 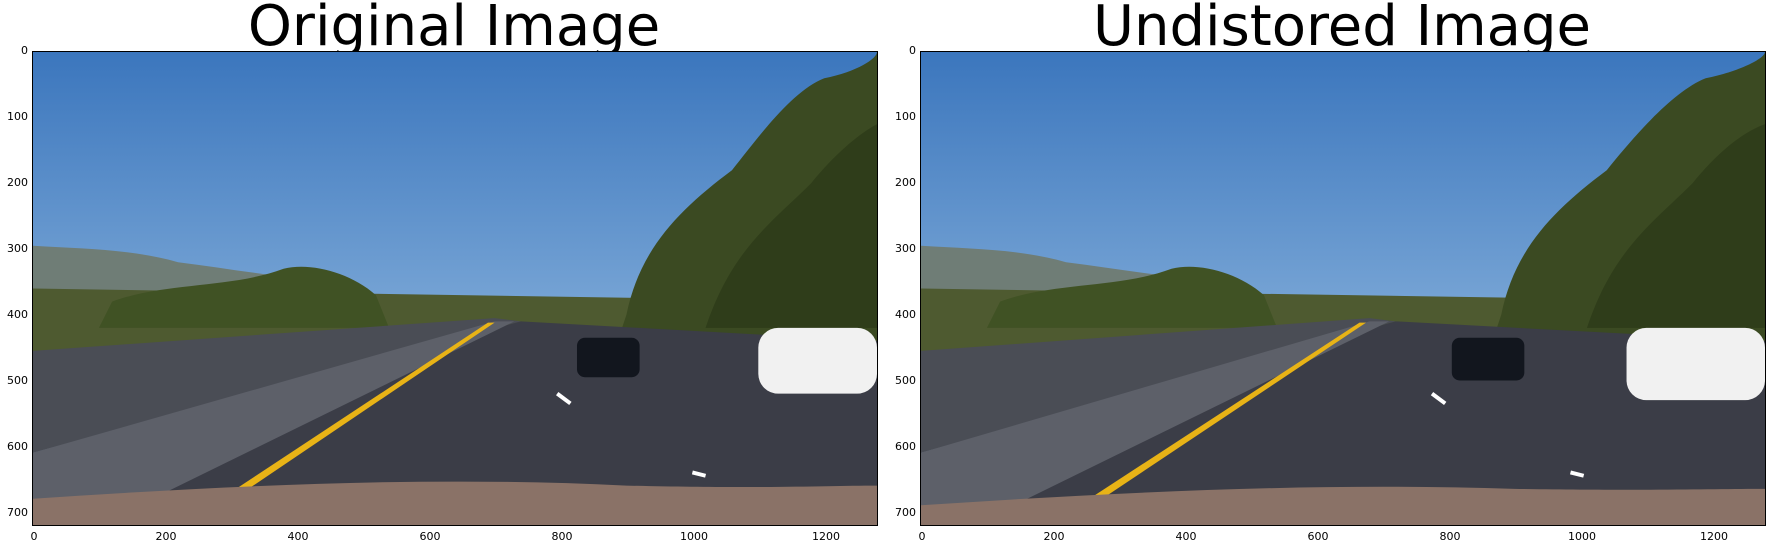 I want to click on panel-title-original: Original Image, so click(x=454, y=29).